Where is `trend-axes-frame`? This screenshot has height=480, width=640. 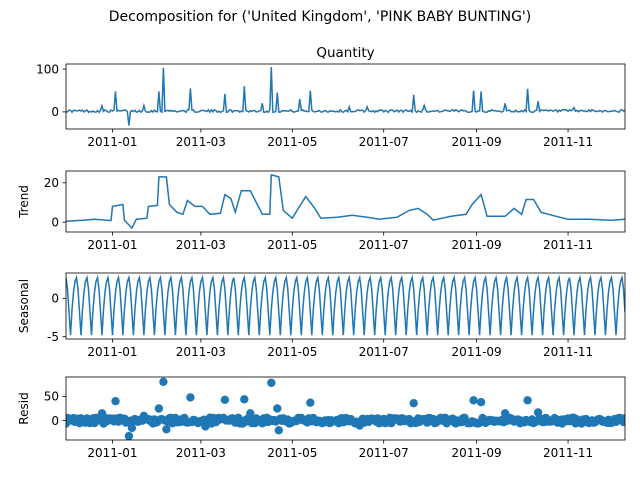
trend-axes-frame is located at coordinates (345, 201).